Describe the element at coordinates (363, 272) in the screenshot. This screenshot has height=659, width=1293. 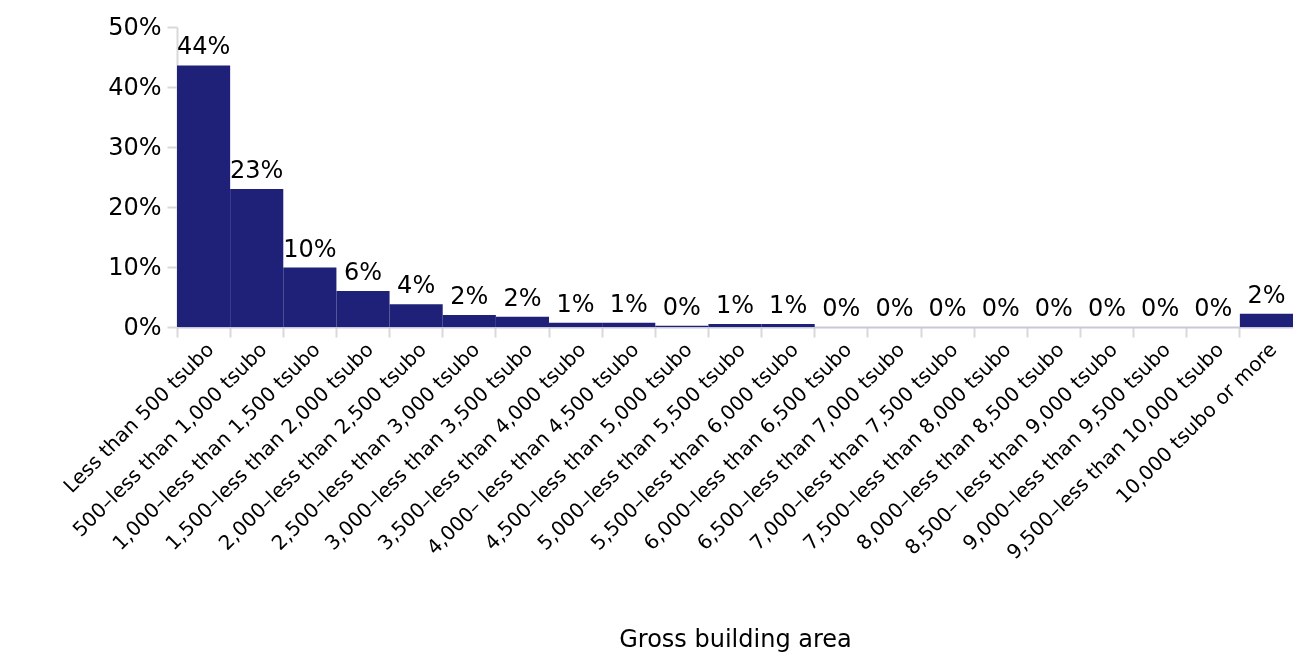
I see `data-label: 6%` at that location.